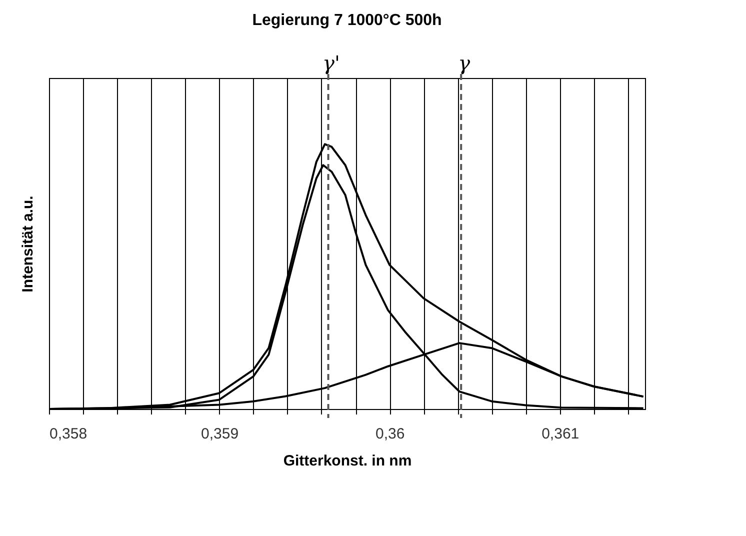 This screenshot has height=536, width=746. I want to click on ref-line-label: γ', so click(331, 63).